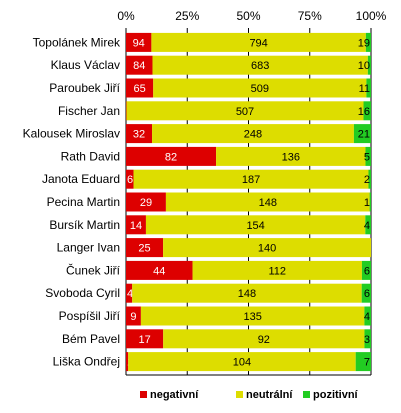 The width and height of the screenshot is (401, 413). I want to click on legend-label: neutrální, so click(269, 395).